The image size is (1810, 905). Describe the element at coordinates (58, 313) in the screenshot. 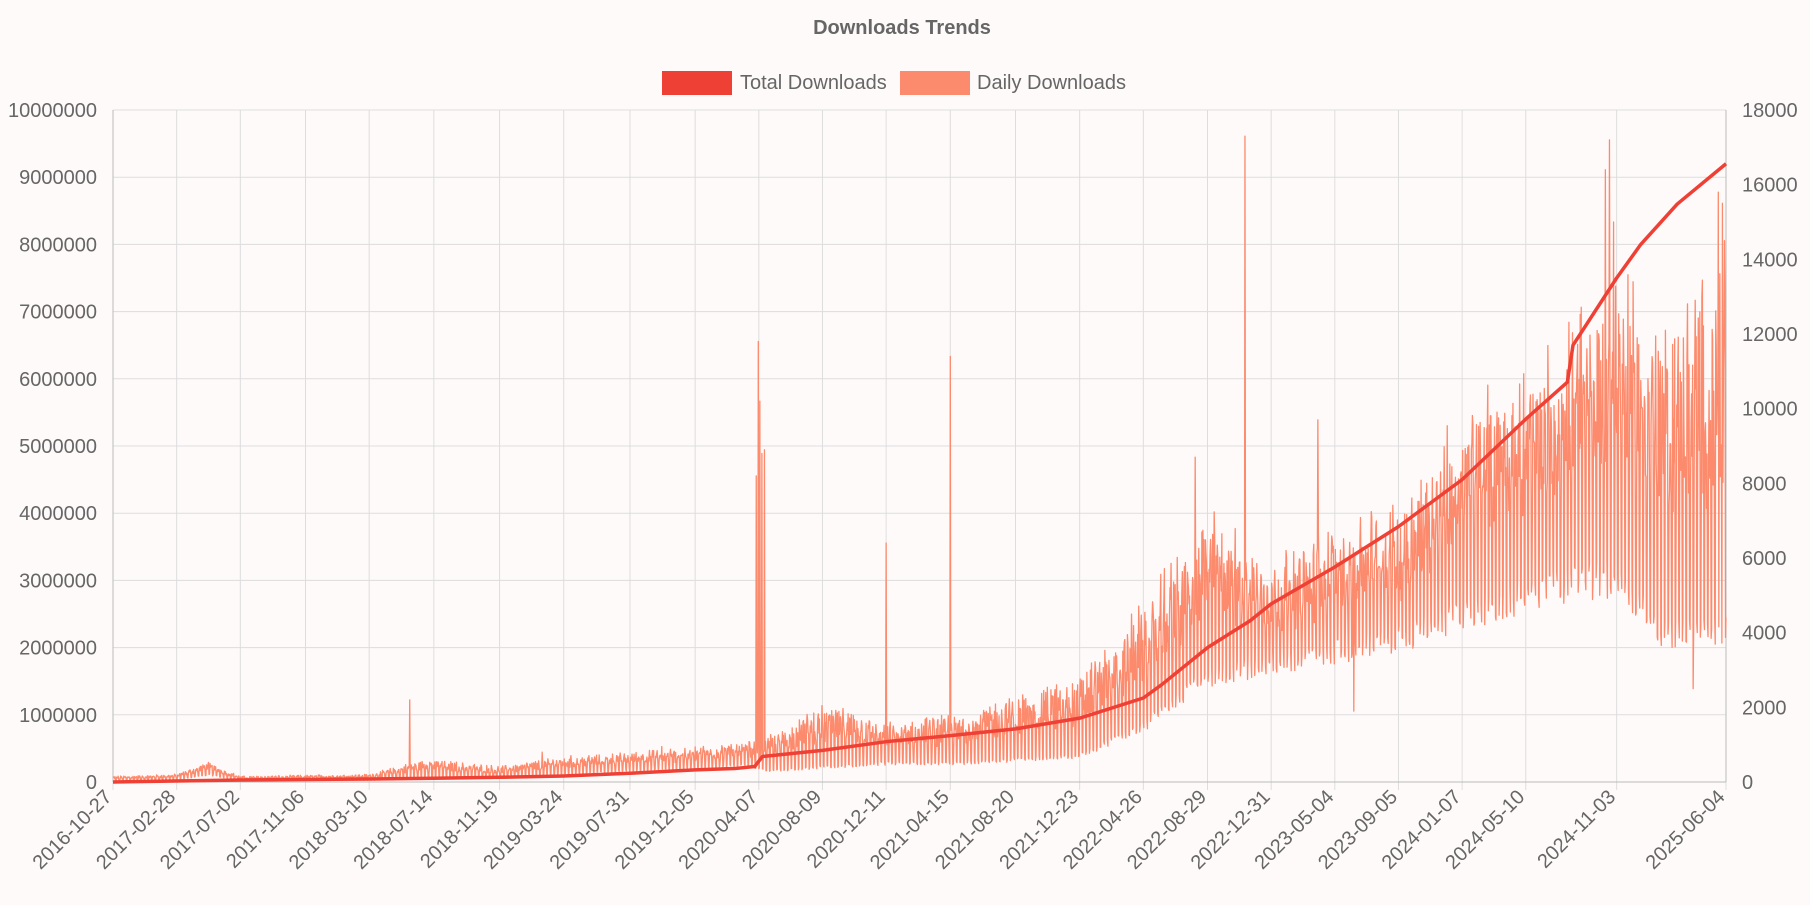

I see `y-left-tick-label: 7000000` at that location.